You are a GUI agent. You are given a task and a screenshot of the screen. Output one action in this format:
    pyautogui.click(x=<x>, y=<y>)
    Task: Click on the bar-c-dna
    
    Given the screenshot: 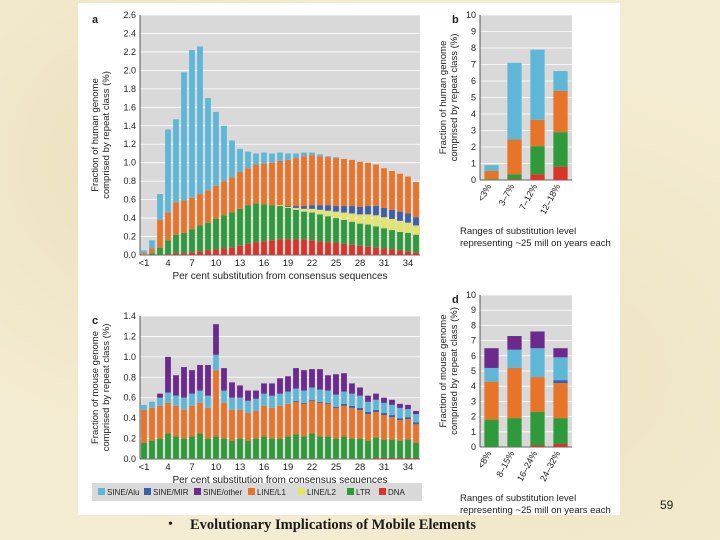 What is the action you would take?
    pyautogui.click(x=392, y=458)
    